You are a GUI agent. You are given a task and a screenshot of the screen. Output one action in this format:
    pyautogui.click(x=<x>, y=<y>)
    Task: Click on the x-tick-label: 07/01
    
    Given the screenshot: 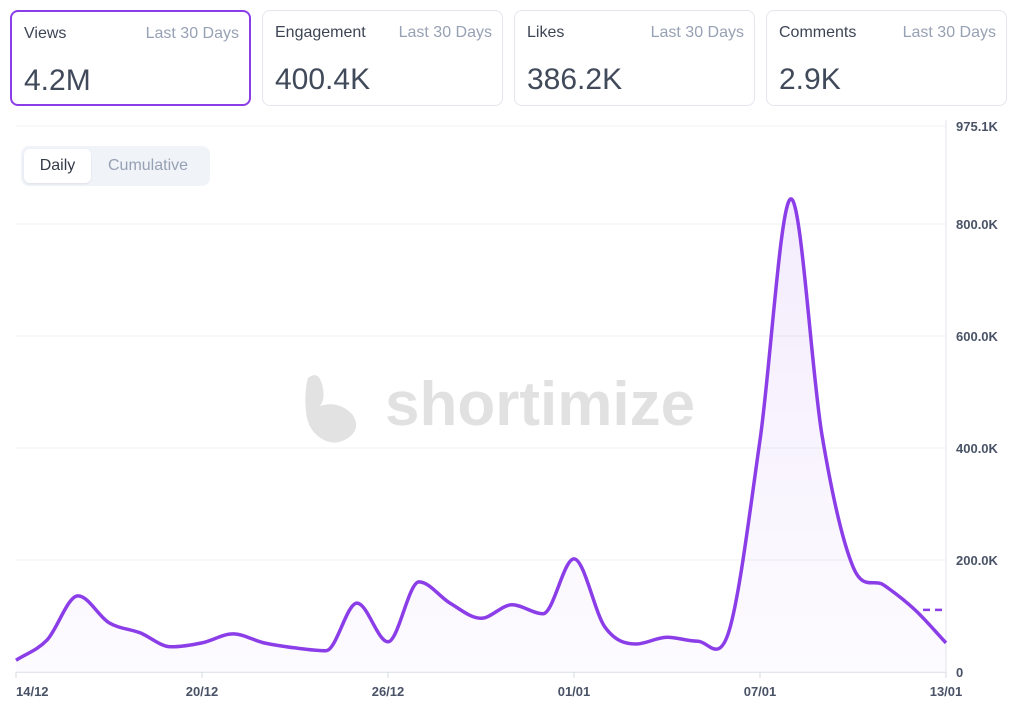 What is the action you would take?
    pyautogui.click(x=760, y=691)
    